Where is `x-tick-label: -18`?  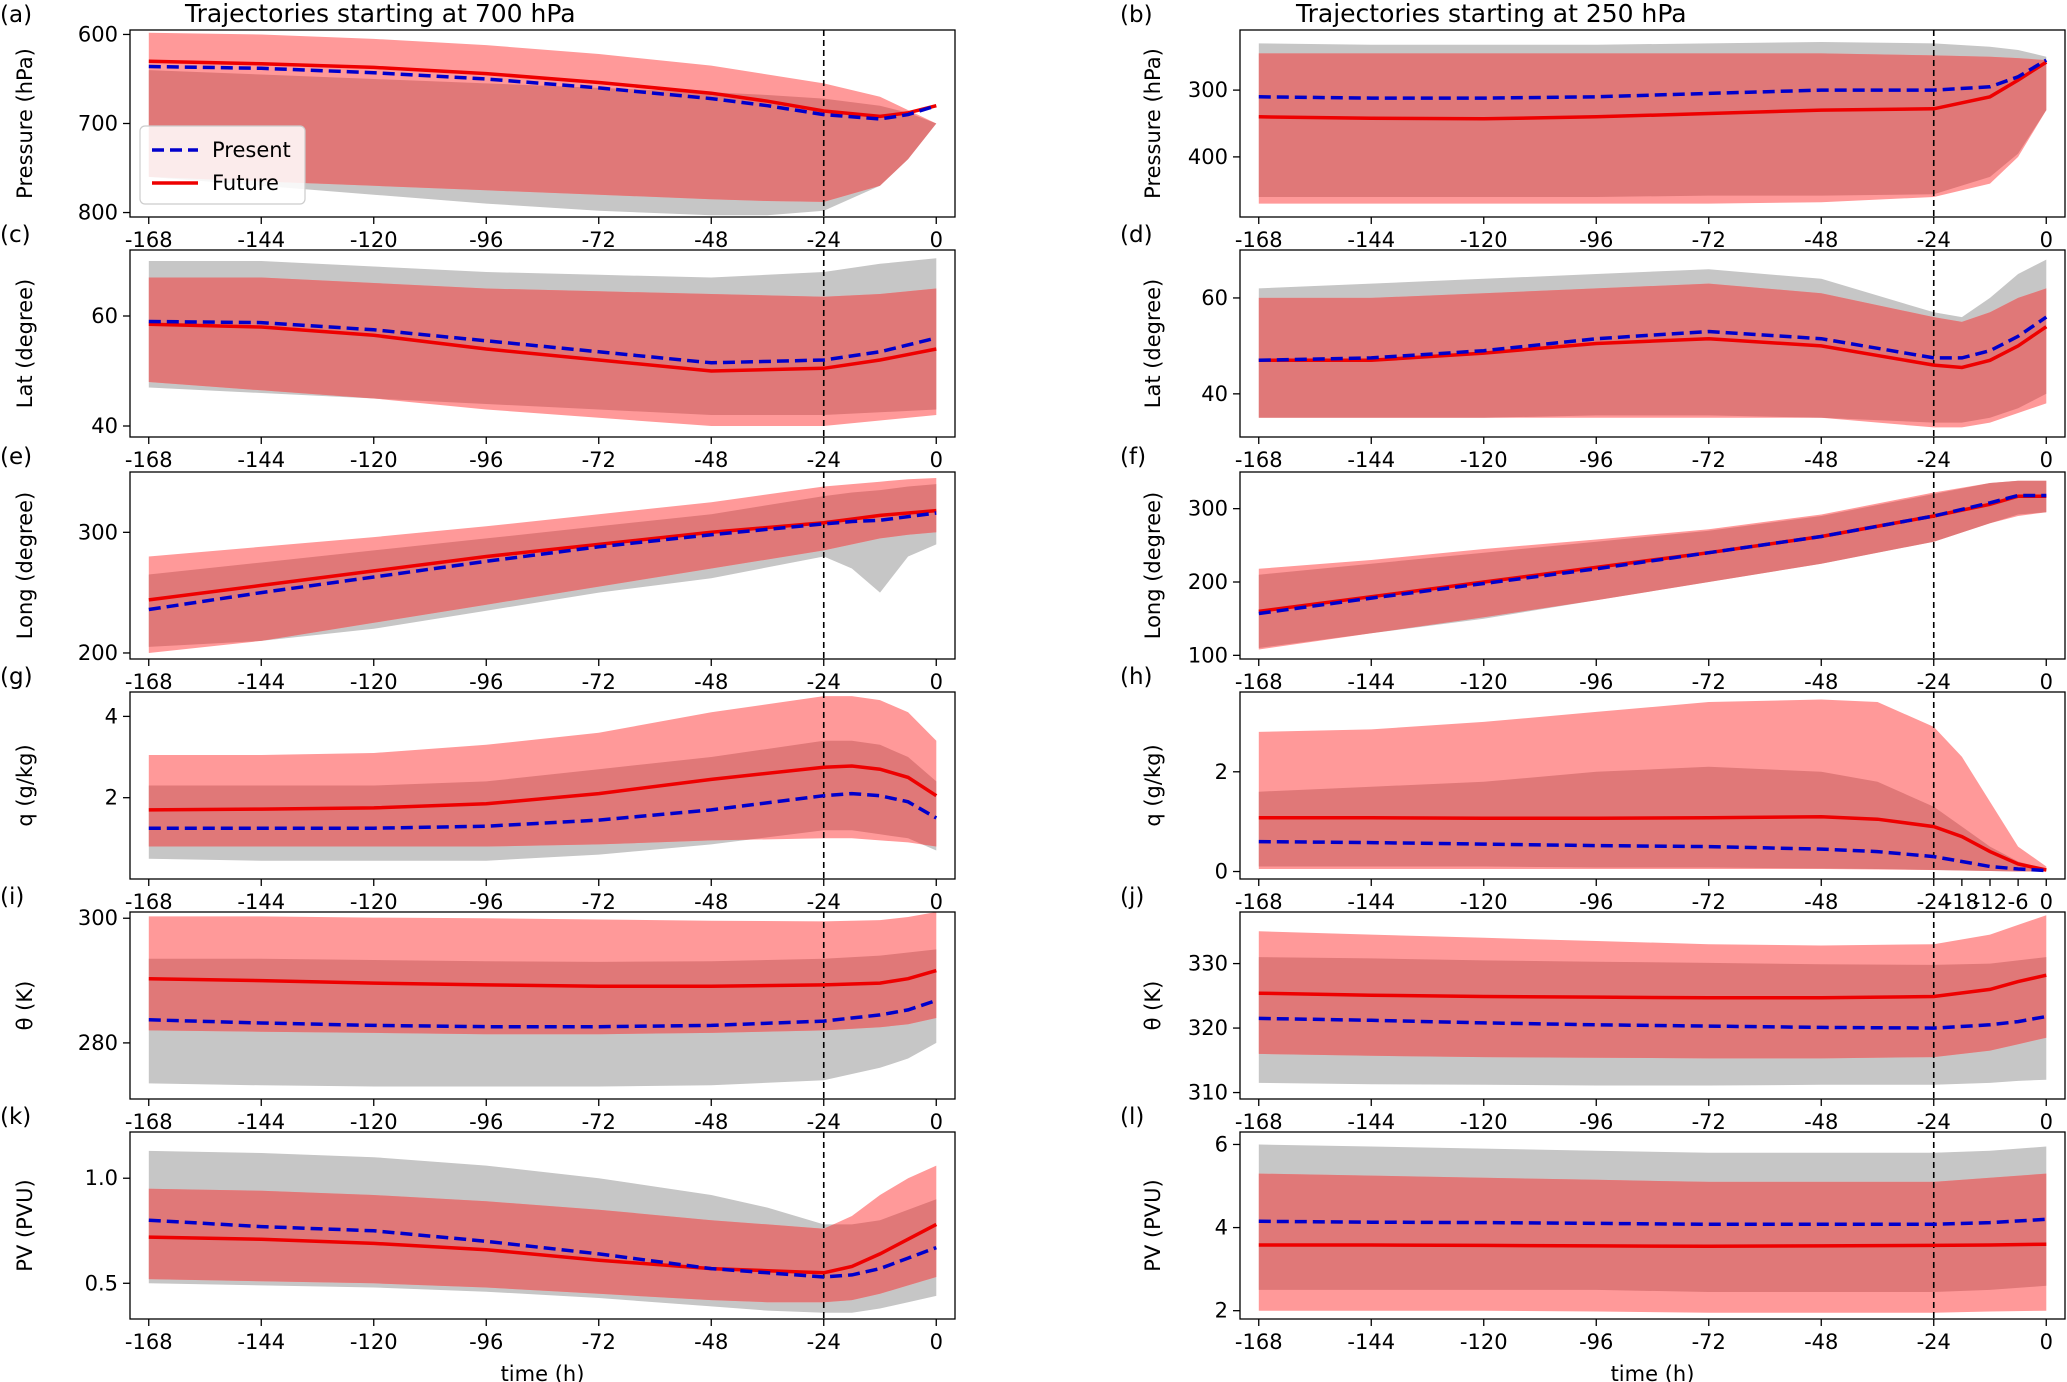
x-tick-label: -18 is located at coordinates (1962, 902).